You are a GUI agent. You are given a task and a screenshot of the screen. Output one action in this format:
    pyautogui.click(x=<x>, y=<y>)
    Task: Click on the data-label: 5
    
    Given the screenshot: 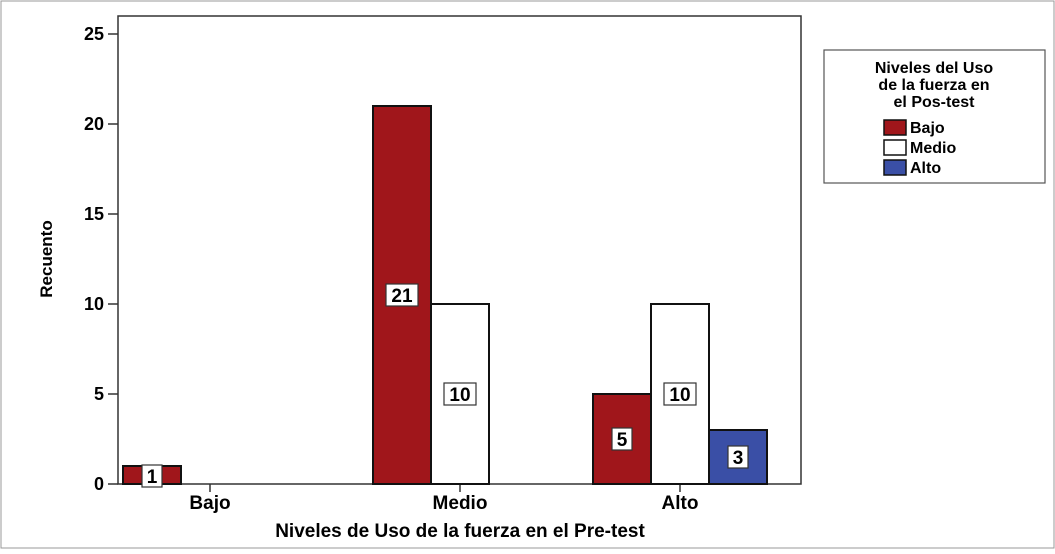 What is the action you would take?
    pyautogui.click(x=622, y=440)
    